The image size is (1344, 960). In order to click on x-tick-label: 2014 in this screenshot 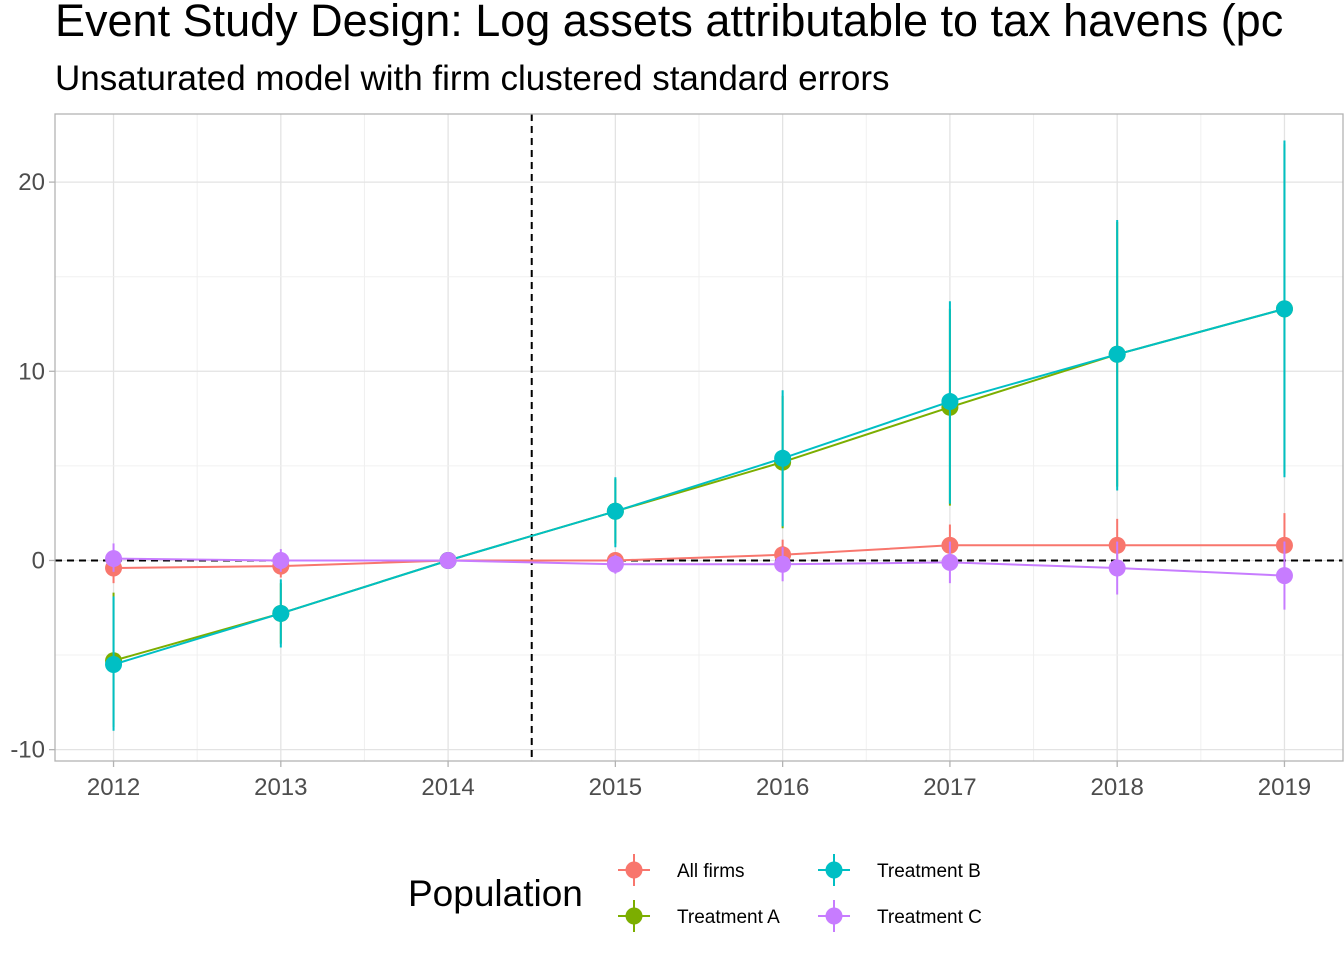, I will do `click(447, 787)`.